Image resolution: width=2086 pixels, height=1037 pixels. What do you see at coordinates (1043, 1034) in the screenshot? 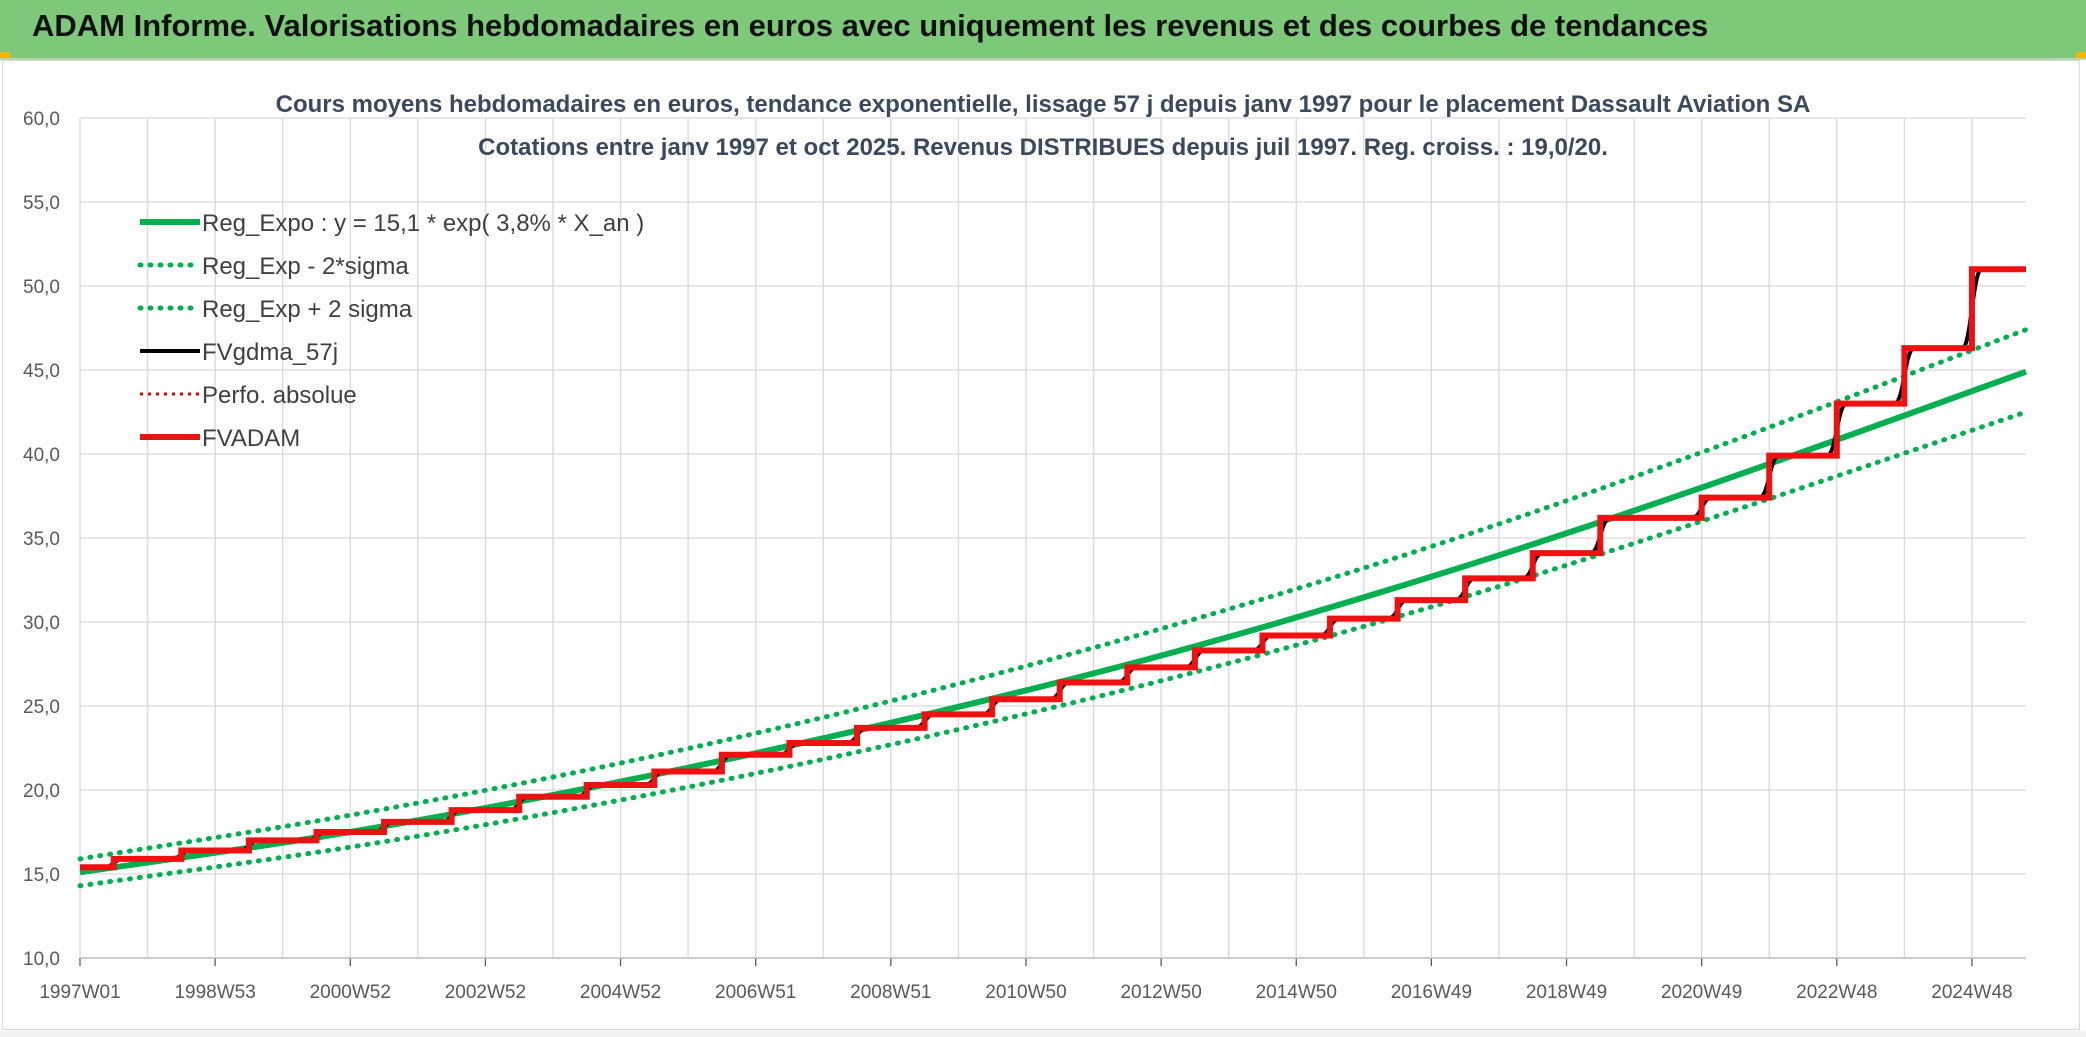
I see `bottom-strip` at bounding box center [1043, 1034].